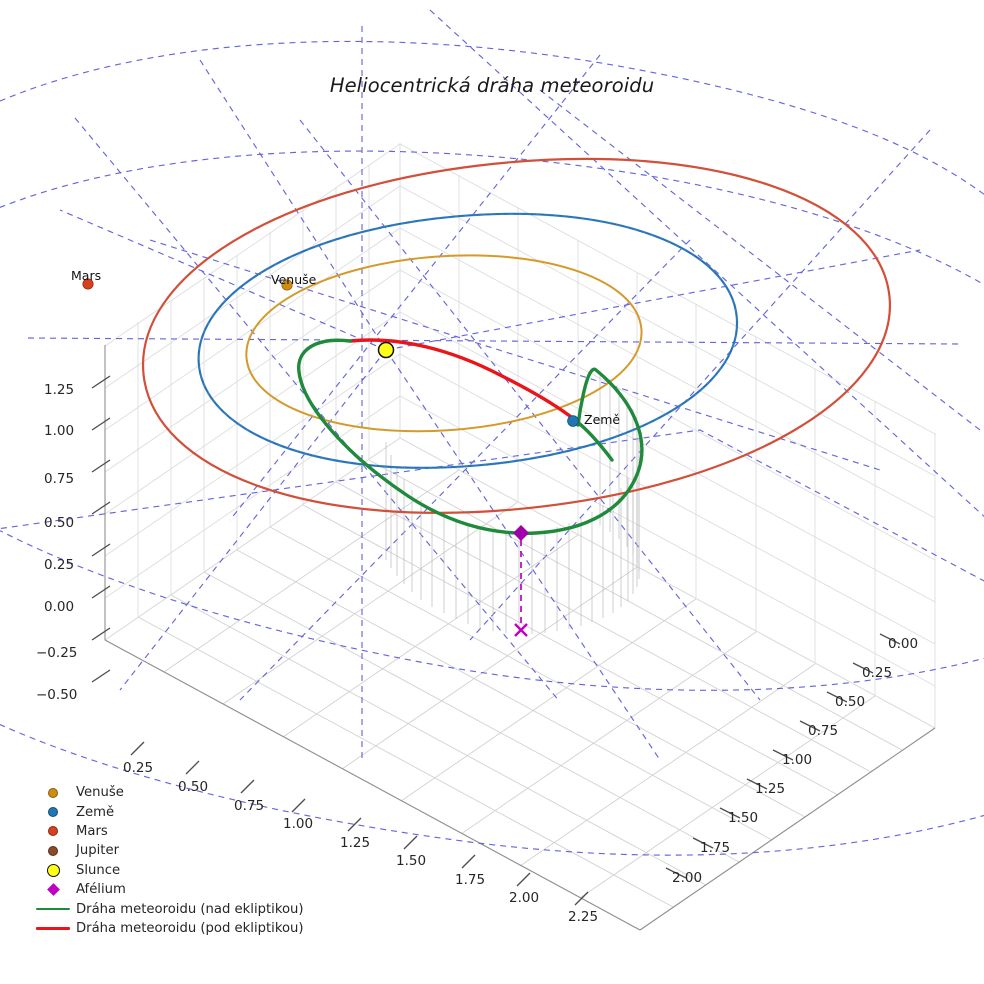 The image size is (984, 984). What do you see at coordinates (470, 880) in the screenshot?
I see `x-axis-tick-label: 1.75` at bounding box center [470, 880].